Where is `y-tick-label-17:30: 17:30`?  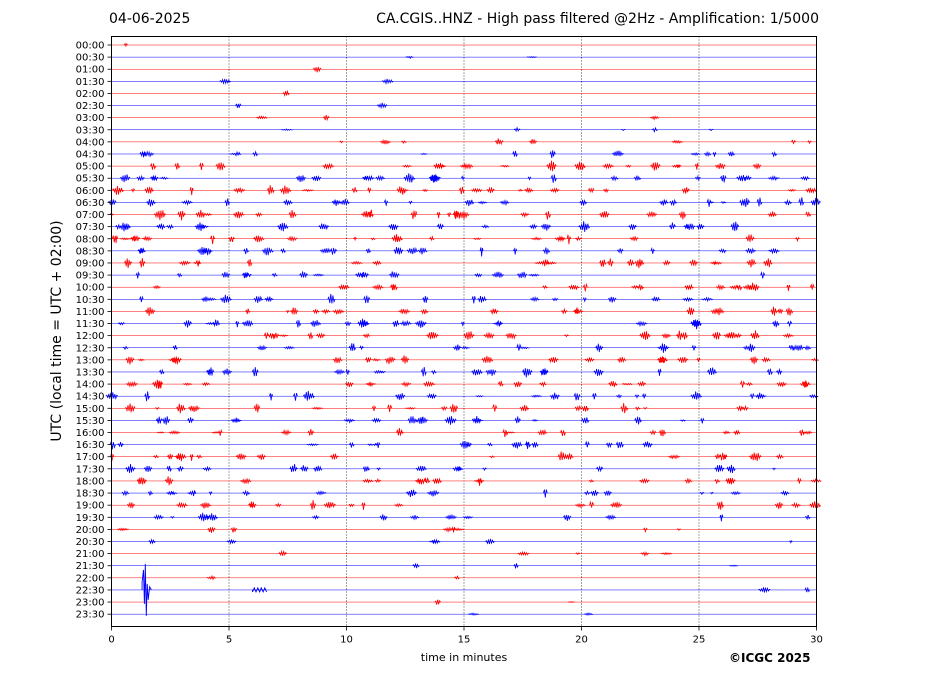 y-tick-label-17:30: 17:30 is located at coordinates (90, 469).